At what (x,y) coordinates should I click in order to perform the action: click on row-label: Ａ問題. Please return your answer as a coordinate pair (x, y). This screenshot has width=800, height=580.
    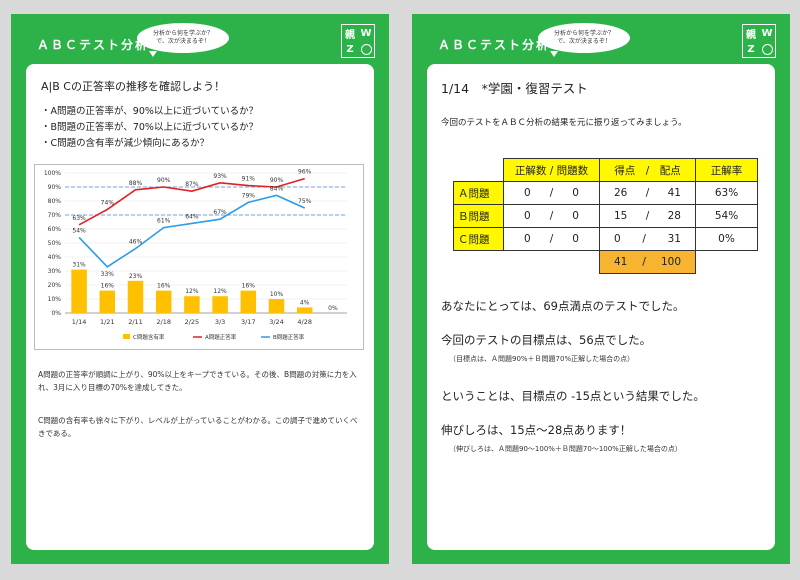
    Looking at the image, I should click on (478, 193).